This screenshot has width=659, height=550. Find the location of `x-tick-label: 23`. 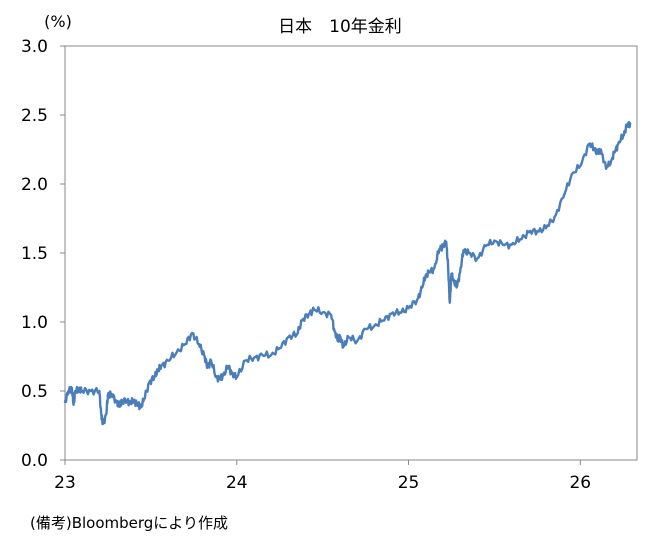

x-tick-label: 23 is located at coordinates (65, 483).